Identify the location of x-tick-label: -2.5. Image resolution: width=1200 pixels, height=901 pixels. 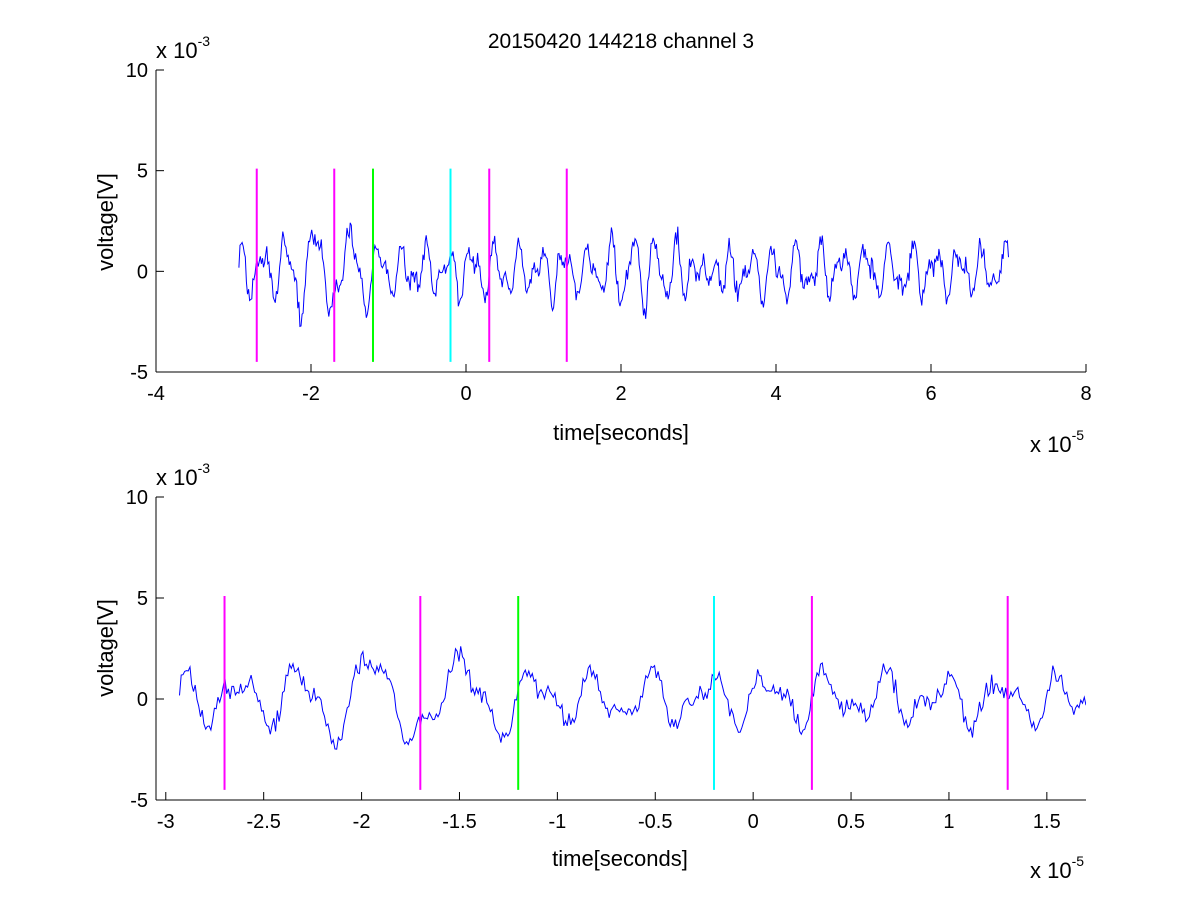
(263, 822).